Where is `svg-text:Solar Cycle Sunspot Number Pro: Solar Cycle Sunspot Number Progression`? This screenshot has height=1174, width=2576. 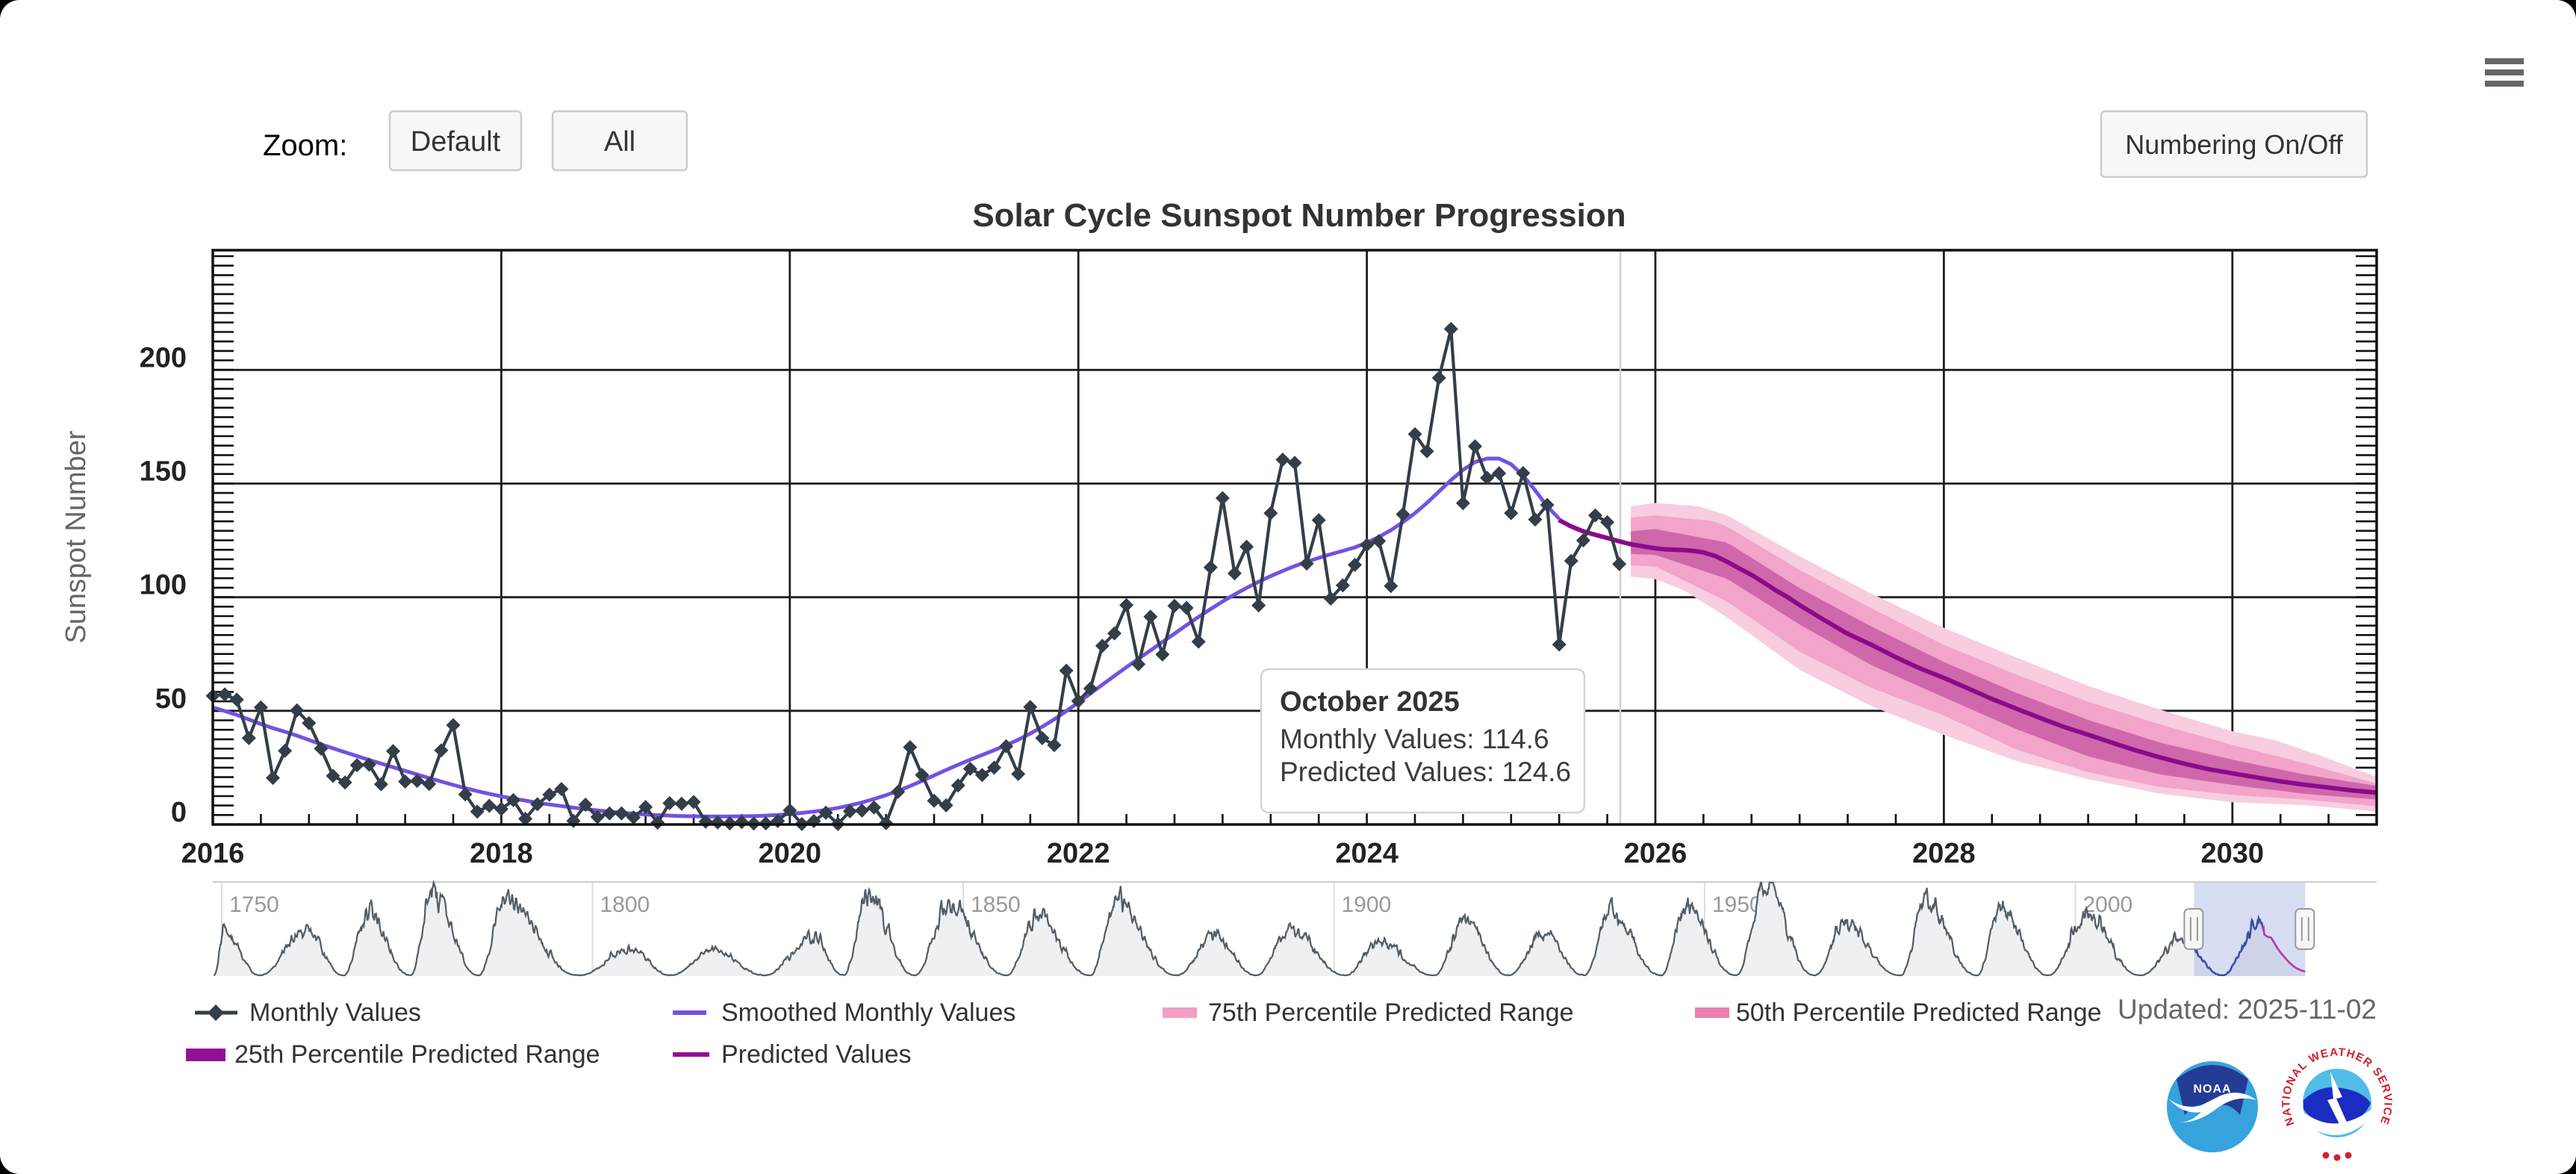
svg-text:Solar Cycle Sunspot Number Pro: Solar Cycle Sunspot Number Progression is located at coordinates (1298, 215).